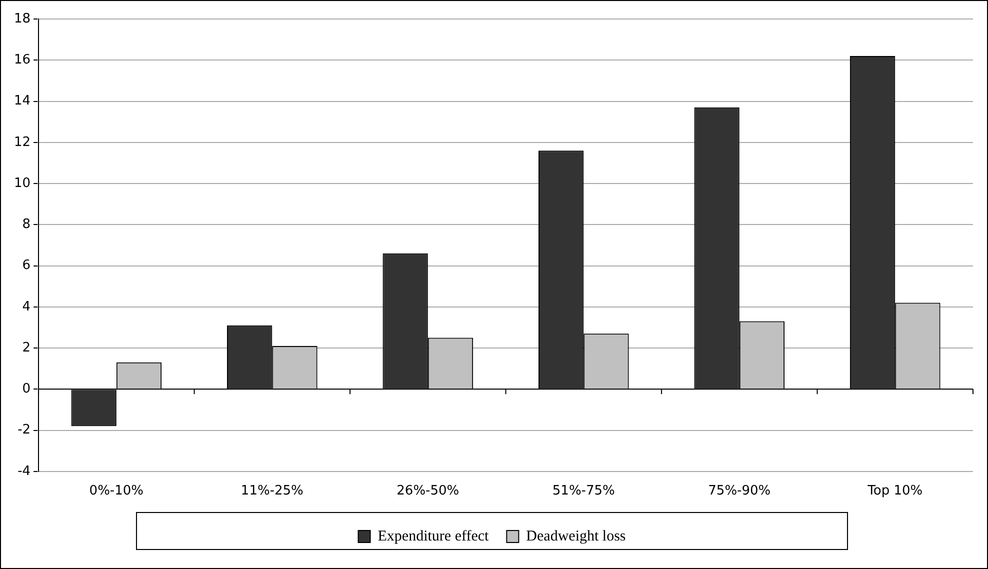 This screenshot has width=988, height=569. I want to click on x-tick-label: 11%-25%, so click(272, 491).